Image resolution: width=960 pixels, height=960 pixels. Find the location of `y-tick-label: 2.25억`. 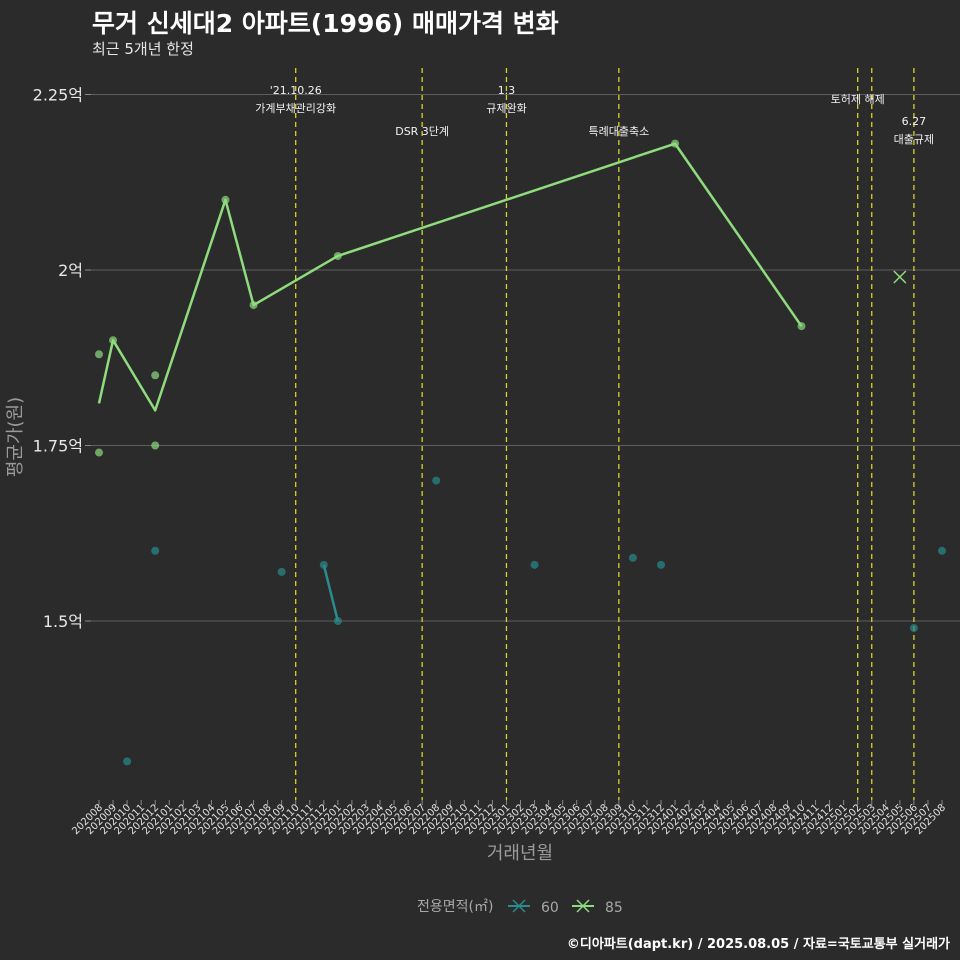

y-tick-label: 2.25억 is located at coordinates (58, 95).